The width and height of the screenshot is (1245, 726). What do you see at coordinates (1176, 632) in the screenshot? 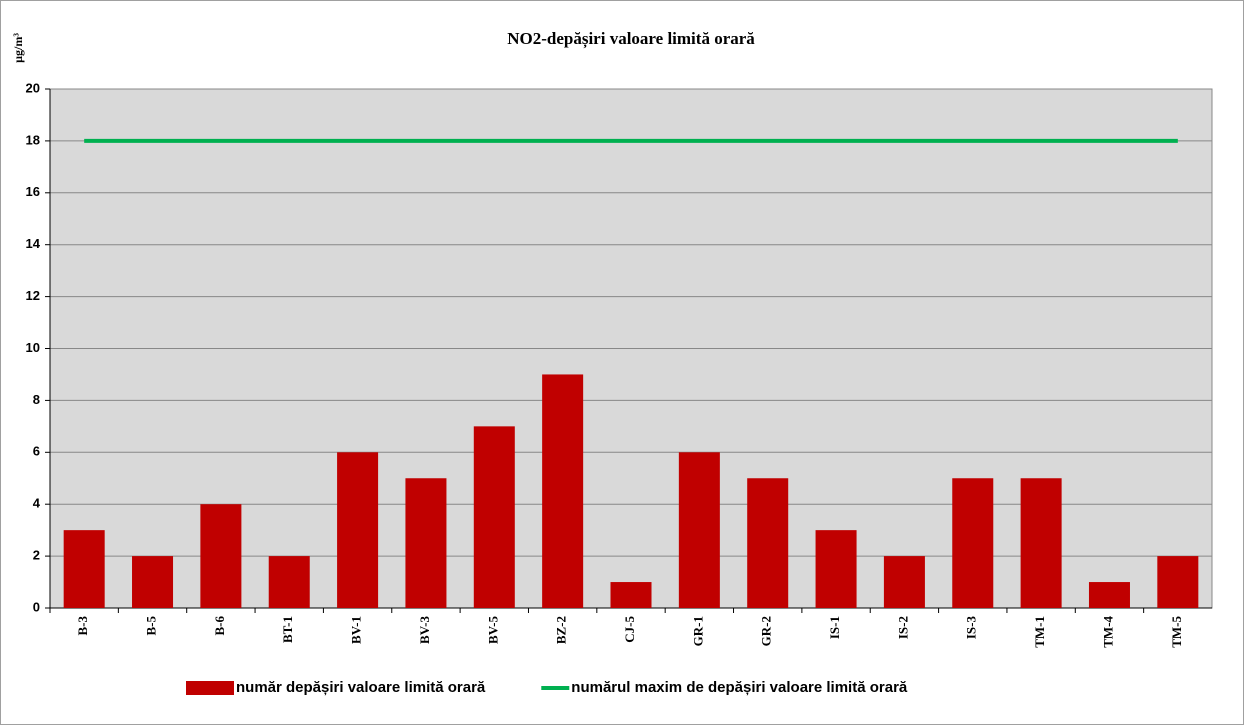
I see `x-tick-label: TM-5` at bounding box center [1176, 632].